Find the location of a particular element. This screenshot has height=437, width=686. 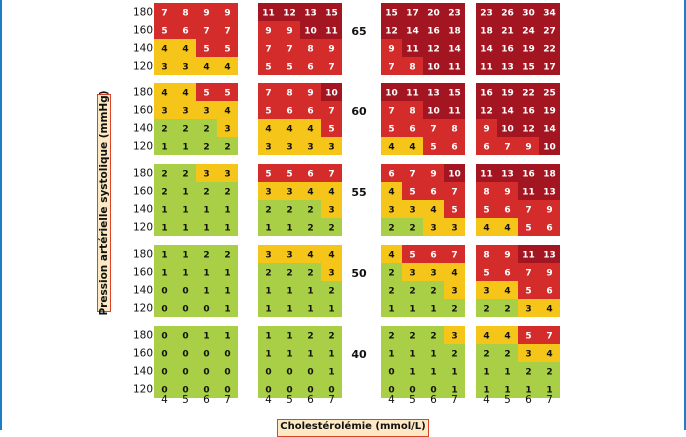

risk-value-label: 25 is located at coordinates (549, 94).